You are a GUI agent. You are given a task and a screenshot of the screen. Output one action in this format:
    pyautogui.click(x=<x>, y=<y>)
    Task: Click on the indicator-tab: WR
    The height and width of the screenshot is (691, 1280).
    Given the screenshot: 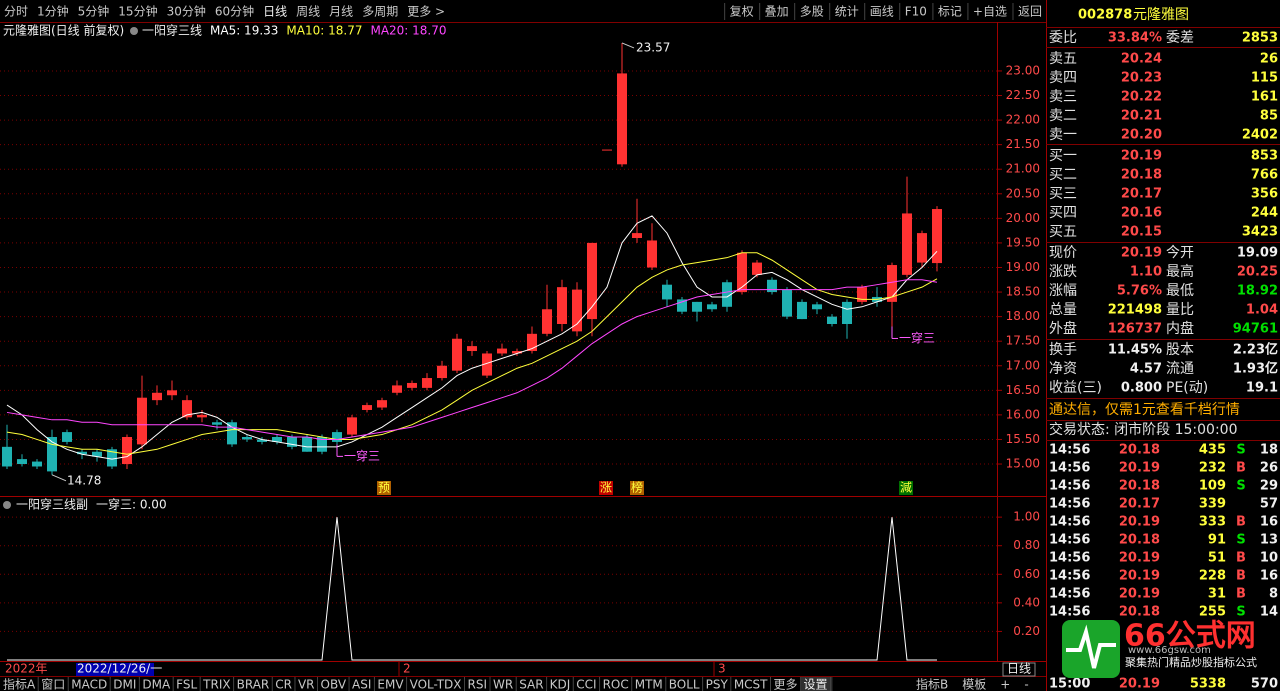 What is the action you would take?
    pyautogui.click(x=503, y=684)
    